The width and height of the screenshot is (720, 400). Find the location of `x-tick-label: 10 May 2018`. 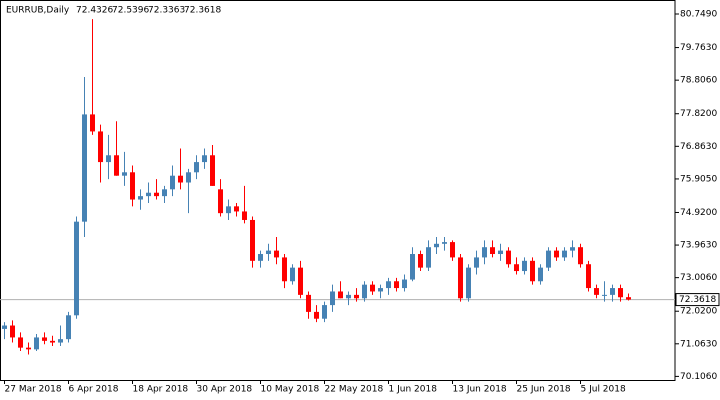

x-tick-label: 10 May 2018 is located at coordinates (290, 390).